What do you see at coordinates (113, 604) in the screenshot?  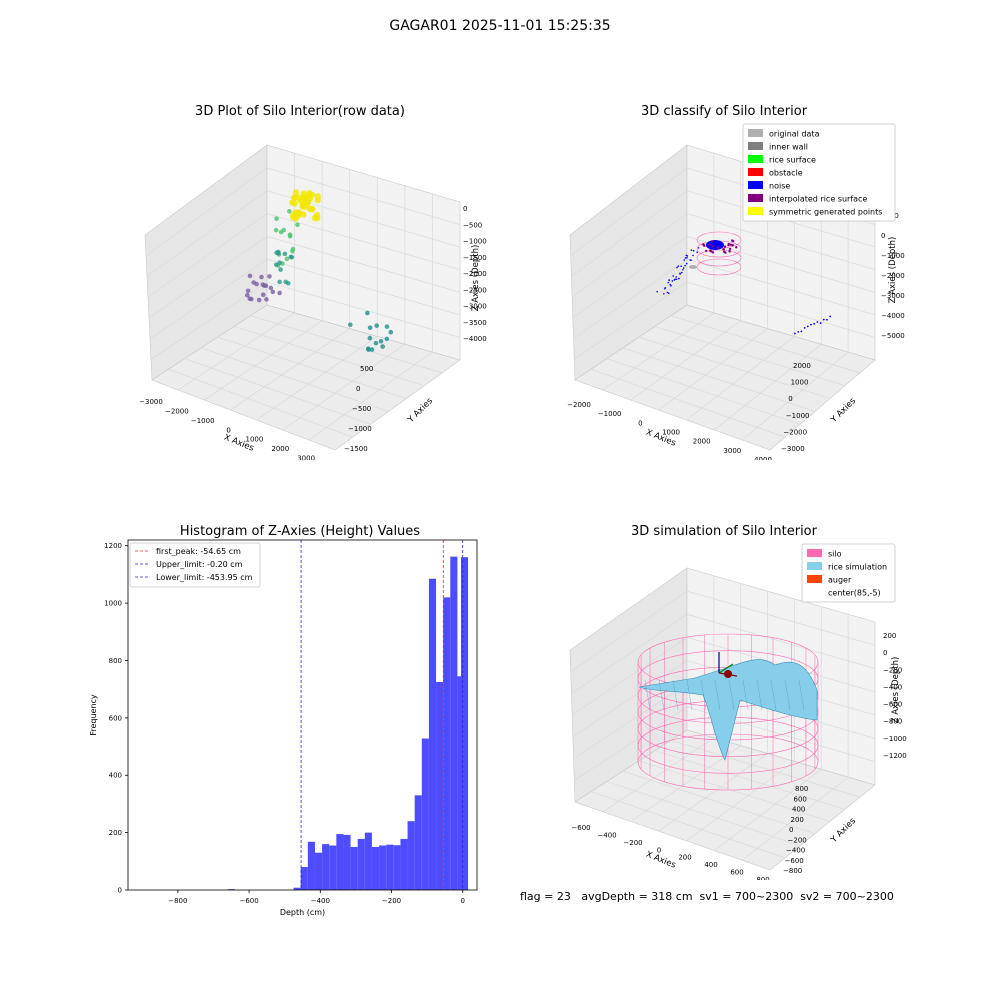 I see `histogram-y-tick-label: 1000` at bounding box center [113, 604].